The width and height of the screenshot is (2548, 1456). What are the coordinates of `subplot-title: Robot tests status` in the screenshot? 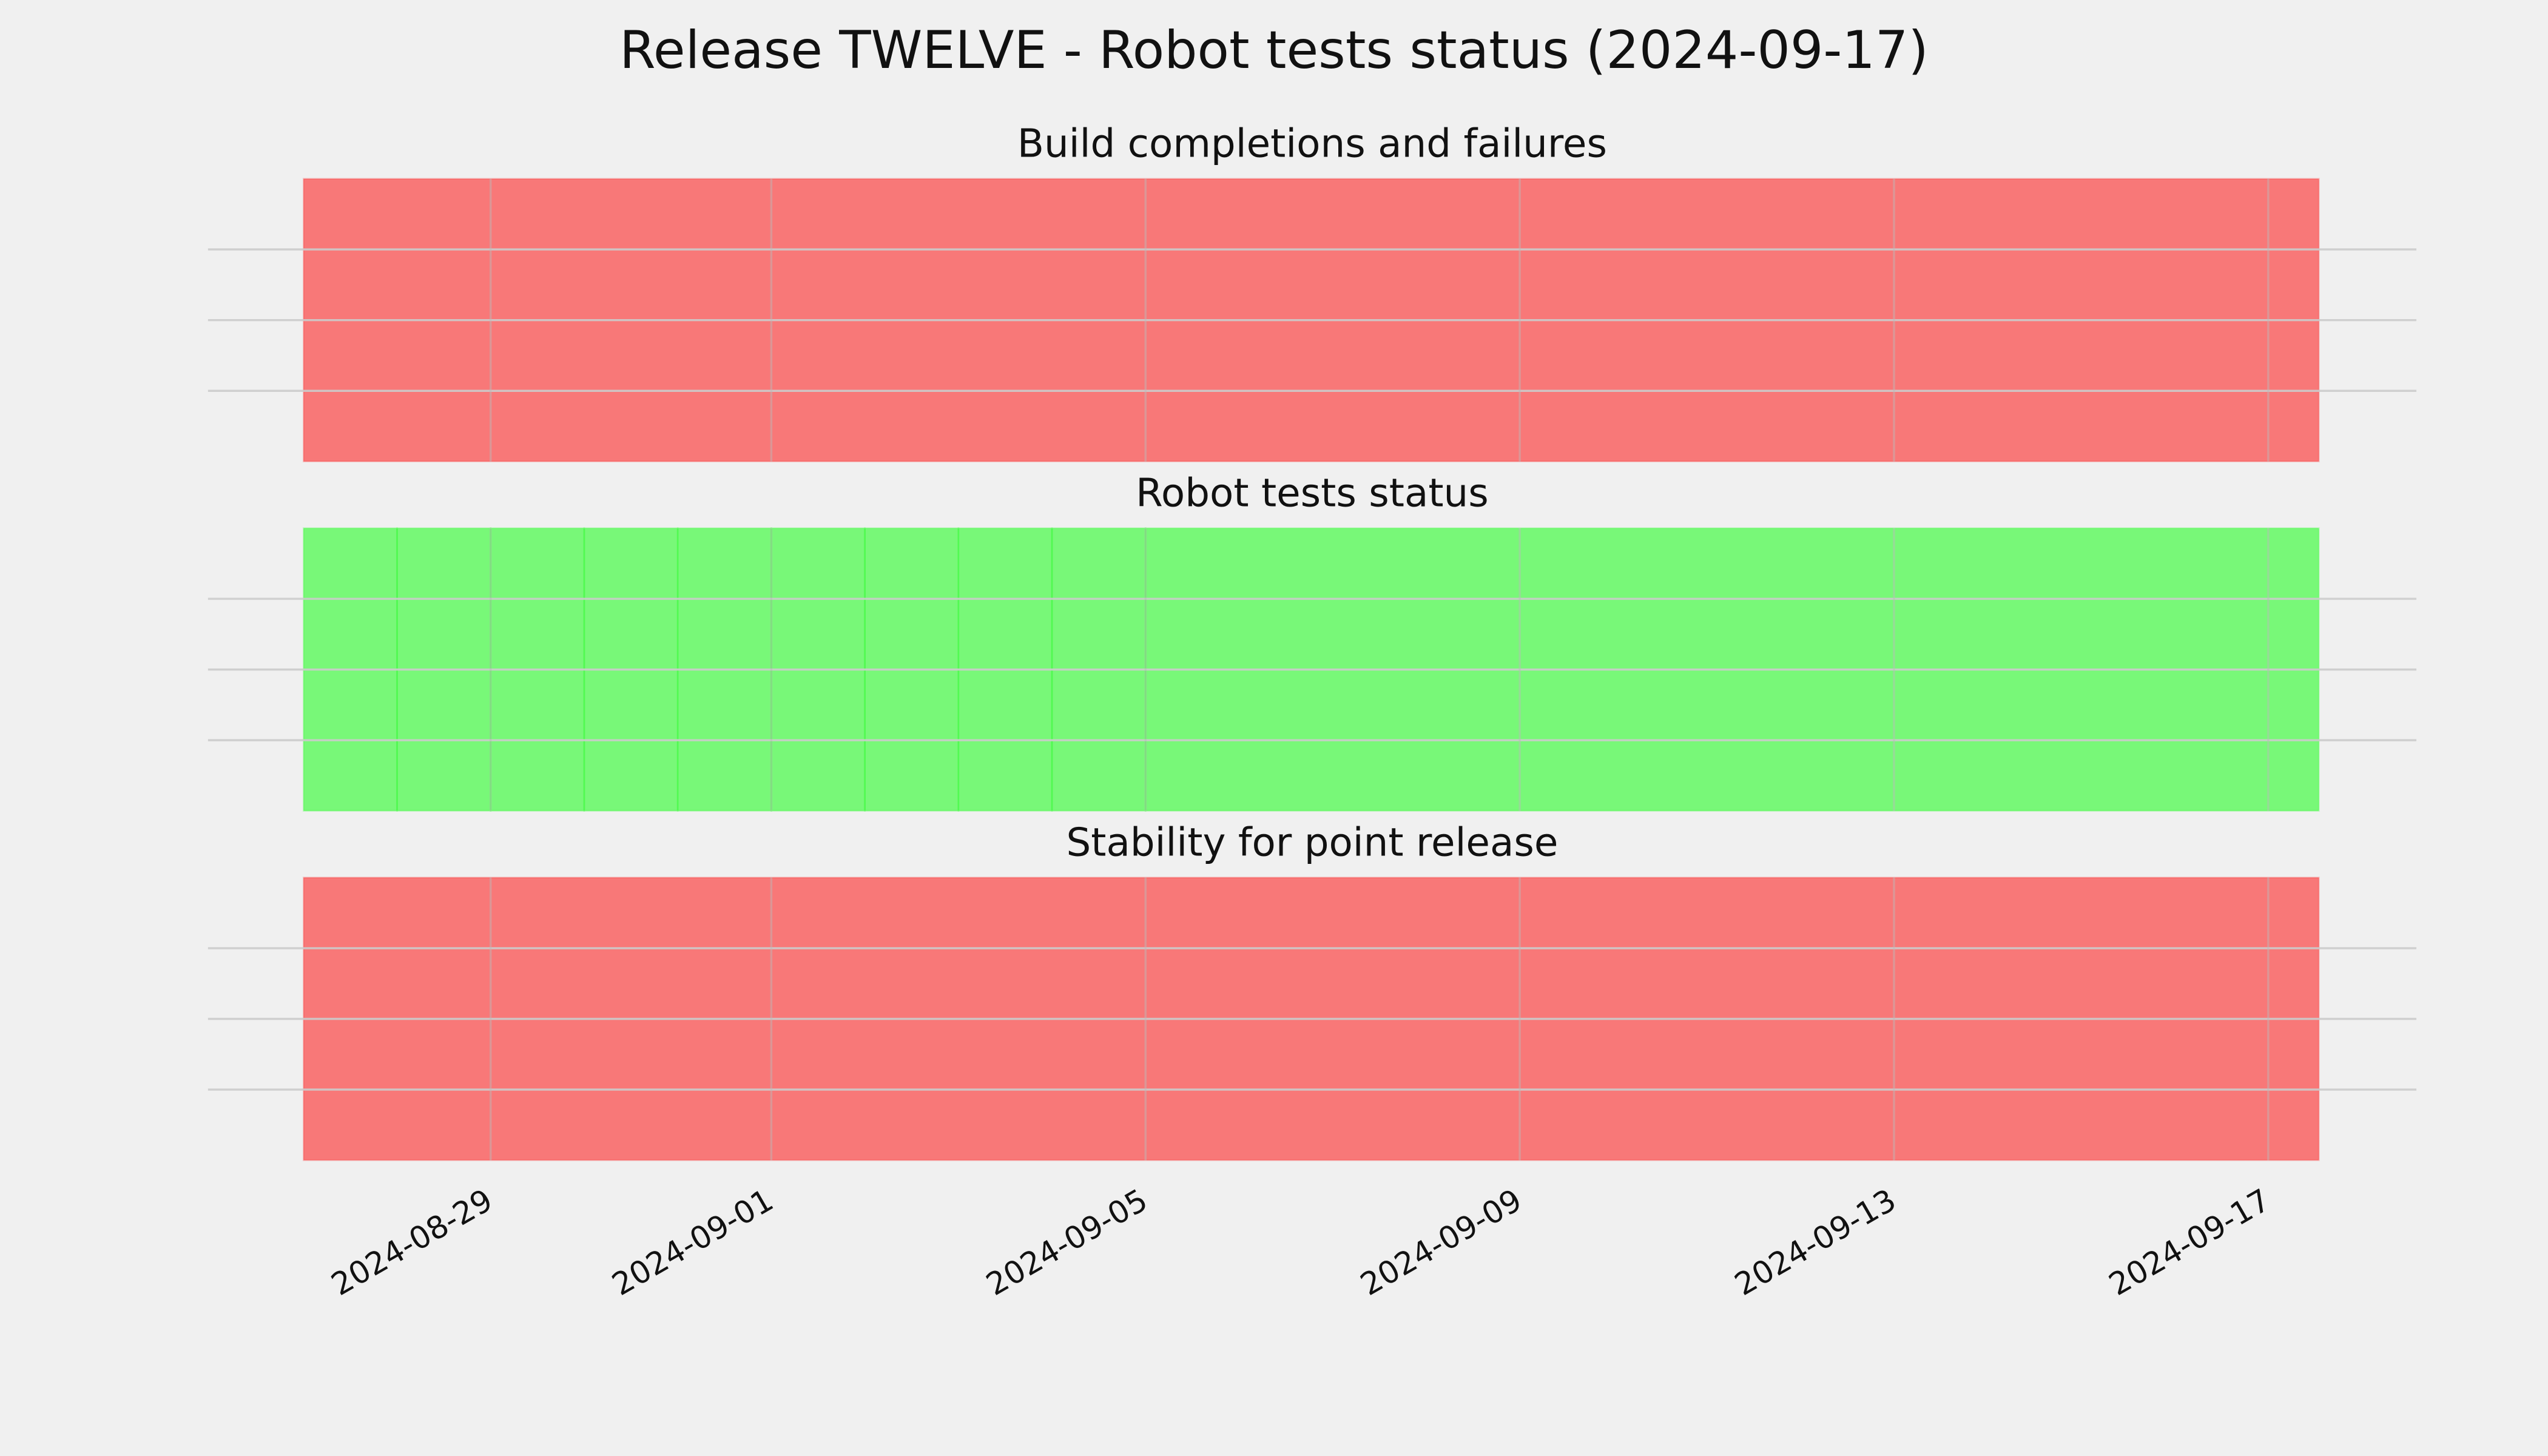 It's located at (1312, 493).